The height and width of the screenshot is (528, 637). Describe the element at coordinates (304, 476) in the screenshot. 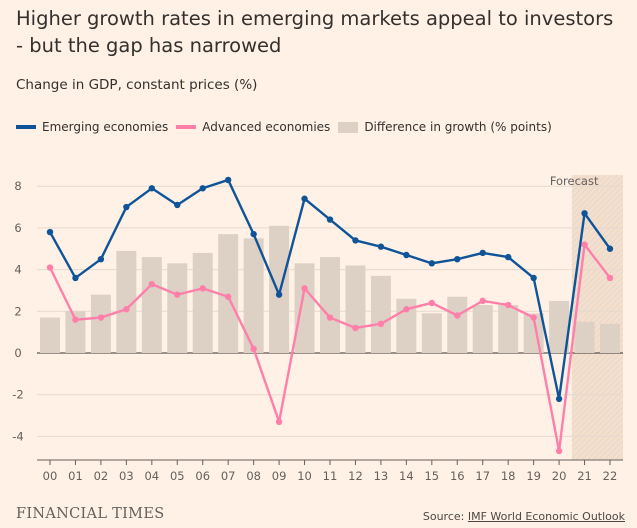

I see `x-tick-label: 10` at that location.